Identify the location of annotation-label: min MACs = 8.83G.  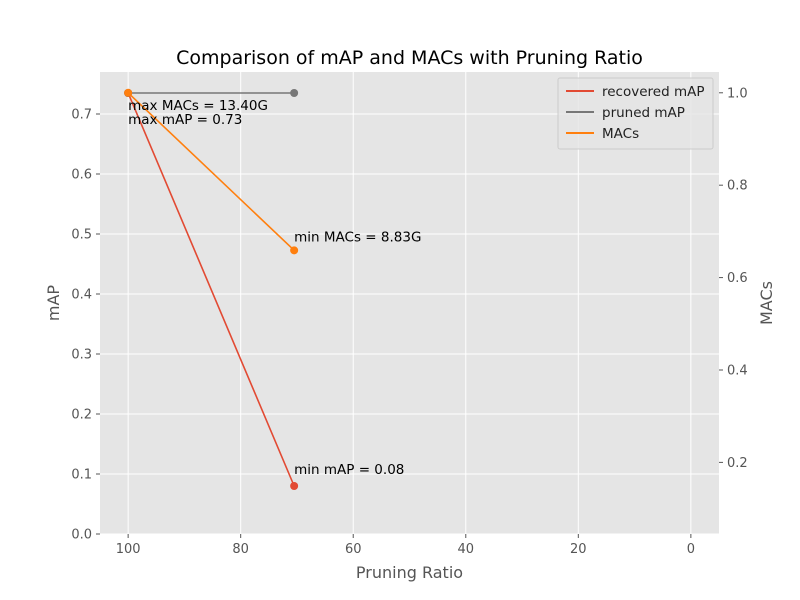
(357, 237).